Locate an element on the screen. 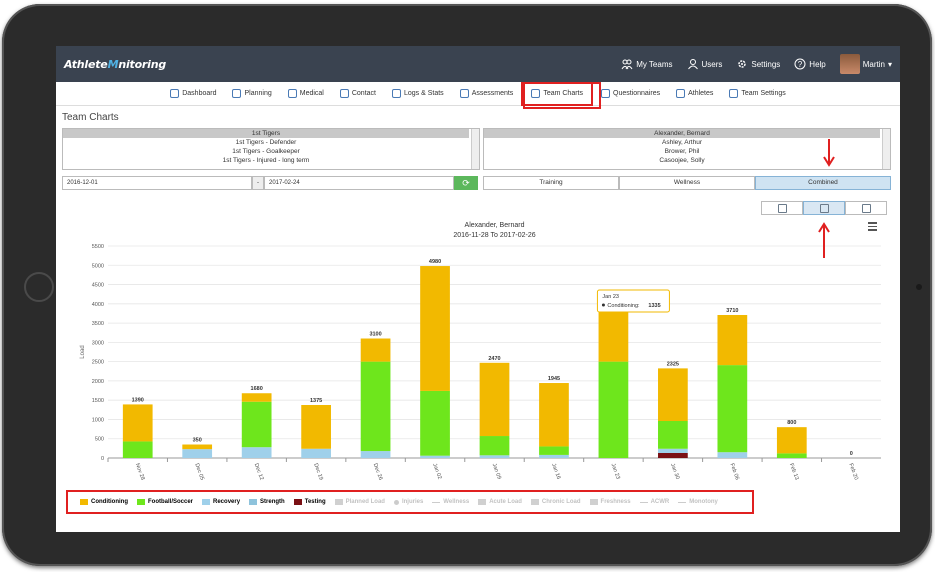 The width and height of the screenshot is (935, 572). y-tick-label: 5500 is located at coordinates (98, 247).